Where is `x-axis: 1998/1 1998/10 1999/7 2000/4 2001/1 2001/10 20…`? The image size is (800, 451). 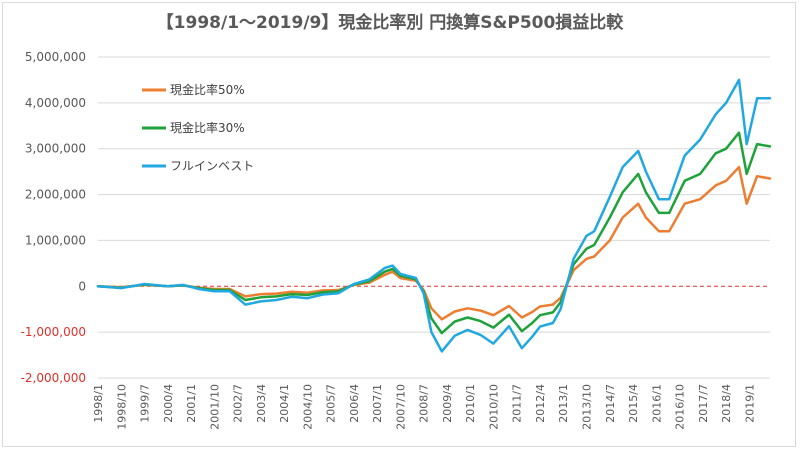 x-axis: 1998/1 1998/10 1999/7 2000/4 2001/1 2001/10 20… is located at coordinates (424, 407).